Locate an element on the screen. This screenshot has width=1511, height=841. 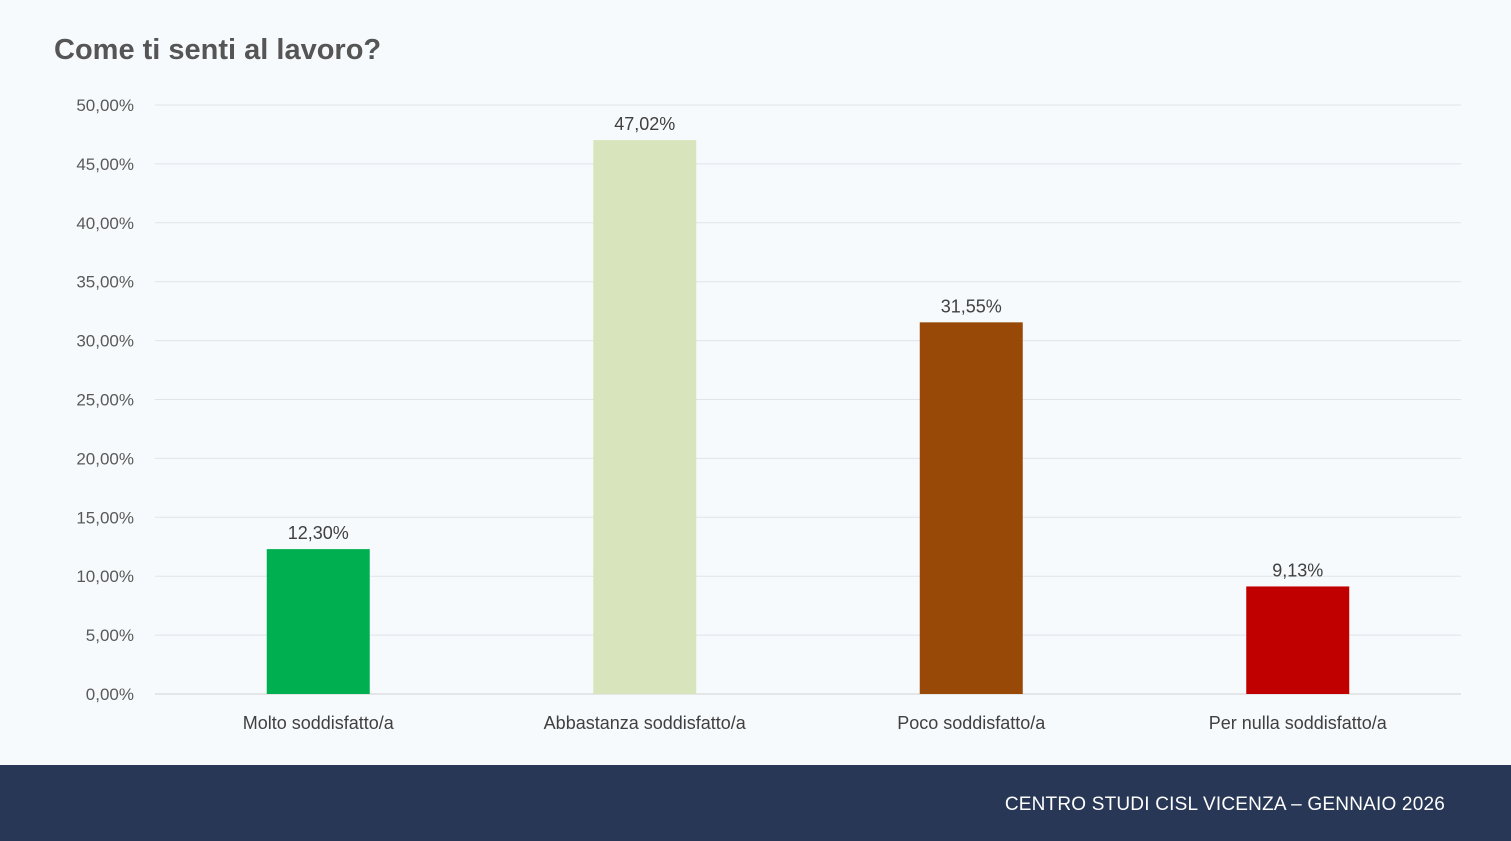
y-tick-label: 5,00% is located at coordinates (110, 635).